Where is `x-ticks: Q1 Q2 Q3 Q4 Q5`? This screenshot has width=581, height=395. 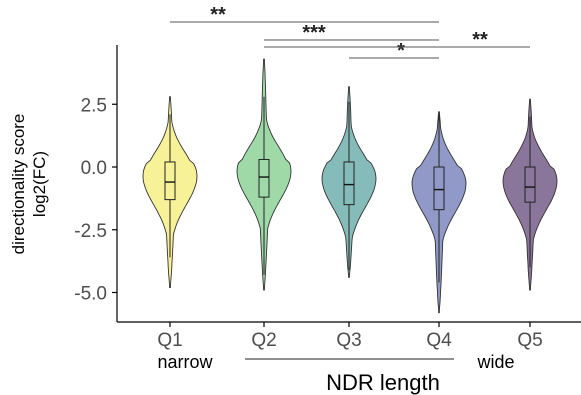 x-ticks: Q1 Q2 Q3 Q4 Q5 is located at coordinates (350, 336).